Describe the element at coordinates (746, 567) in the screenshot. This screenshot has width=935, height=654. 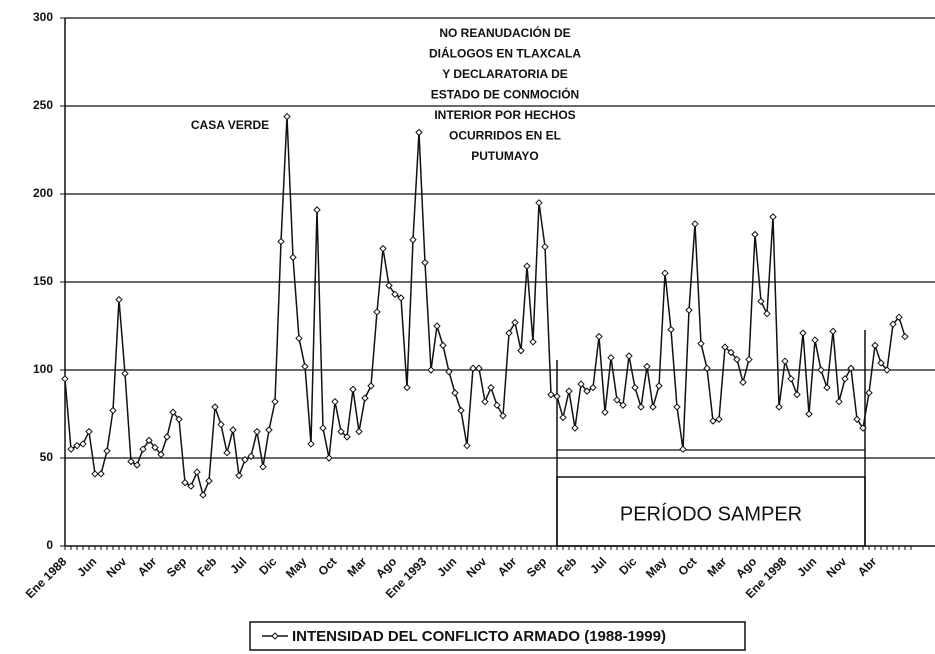
I see `x-tick-label: Ago` at that location.